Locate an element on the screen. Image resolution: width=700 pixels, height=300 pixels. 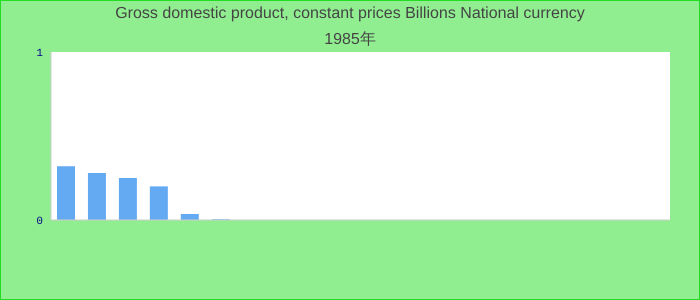
chart-title: Gross domestic product, constant prices Billions National currency is located at coordinates (350, 14).